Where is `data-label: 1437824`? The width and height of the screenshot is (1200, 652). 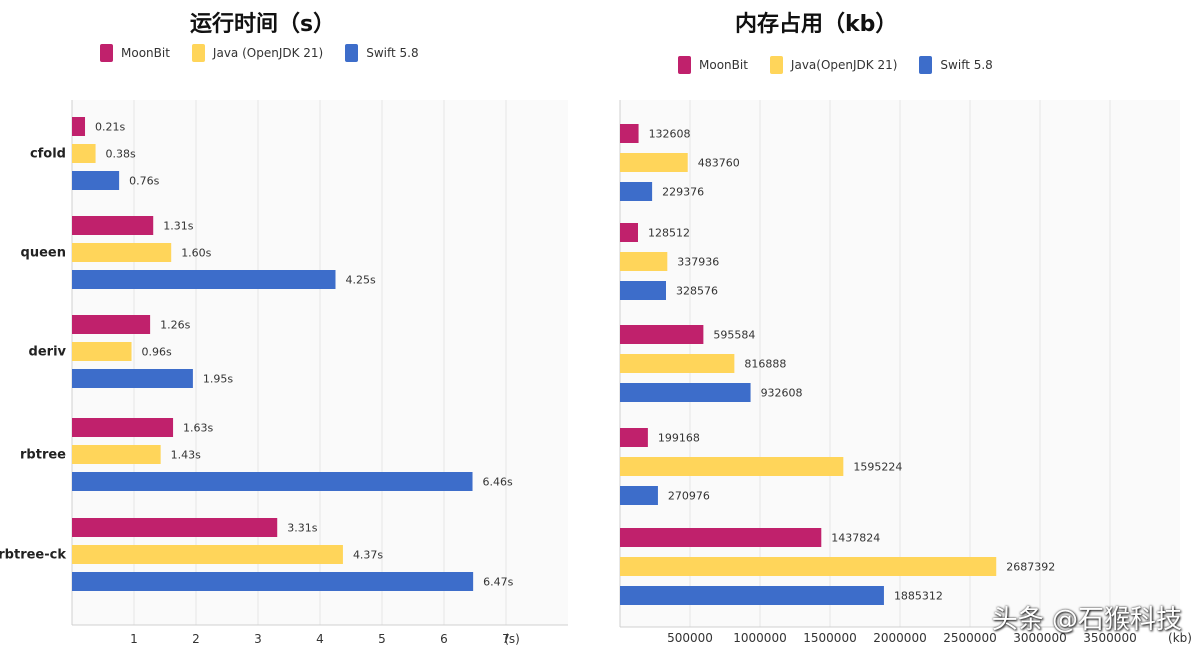 data-label: 1437824 is located at coordinates (855, 538).